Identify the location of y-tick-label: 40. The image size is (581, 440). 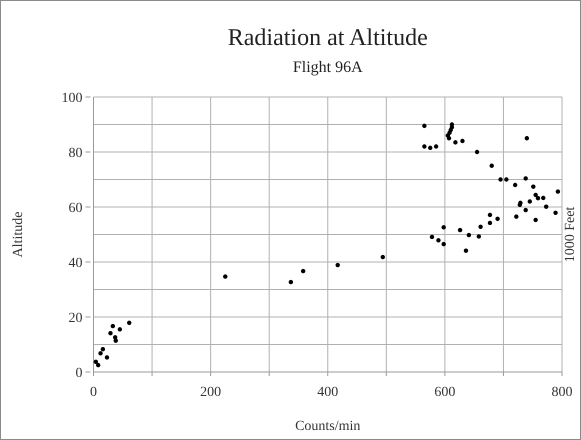
(75, 263).